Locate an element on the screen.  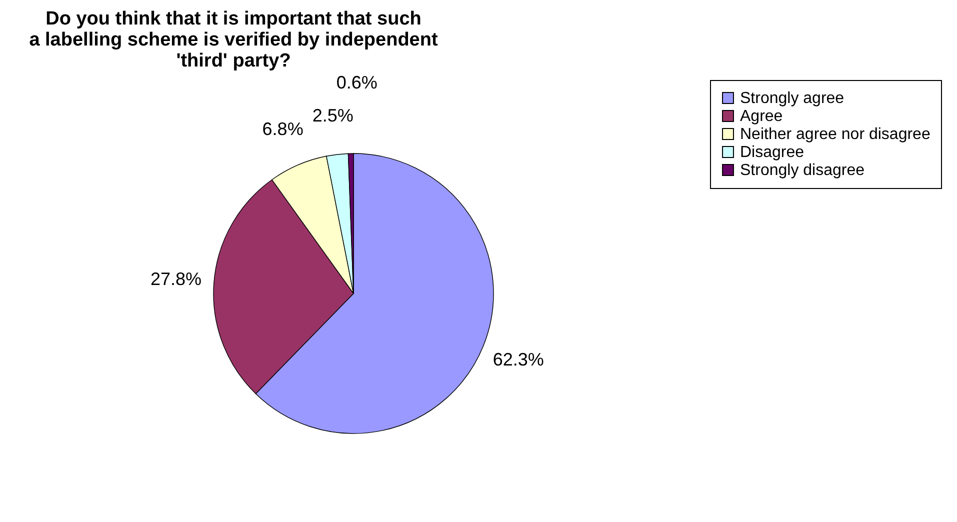
legend-label: Neither agree nor disagree is located at coordinates (835, 134).